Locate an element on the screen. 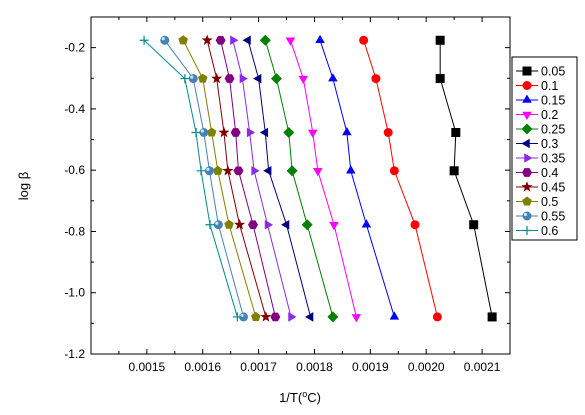 The image size is (585, 415). series-0.45 is located at coordinates (236, 178).